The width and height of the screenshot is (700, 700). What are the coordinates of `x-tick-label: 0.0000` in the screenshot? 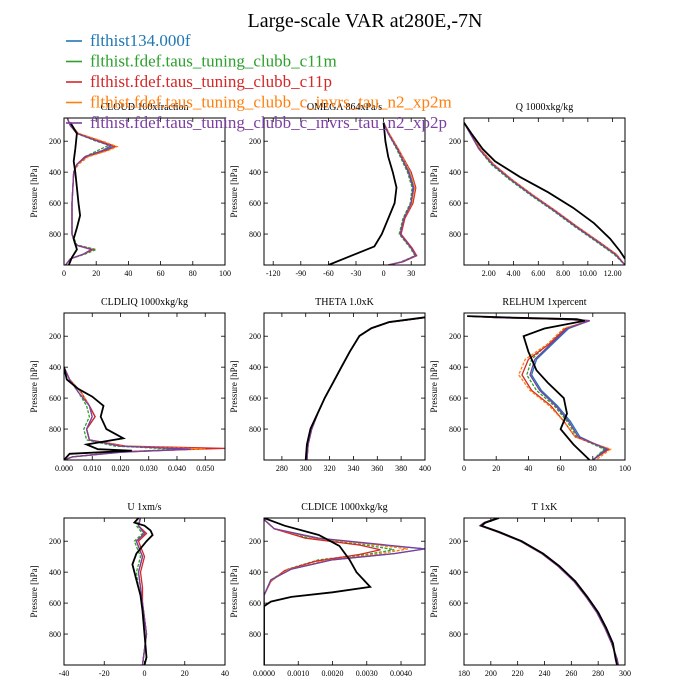 It's located at (264, 673).